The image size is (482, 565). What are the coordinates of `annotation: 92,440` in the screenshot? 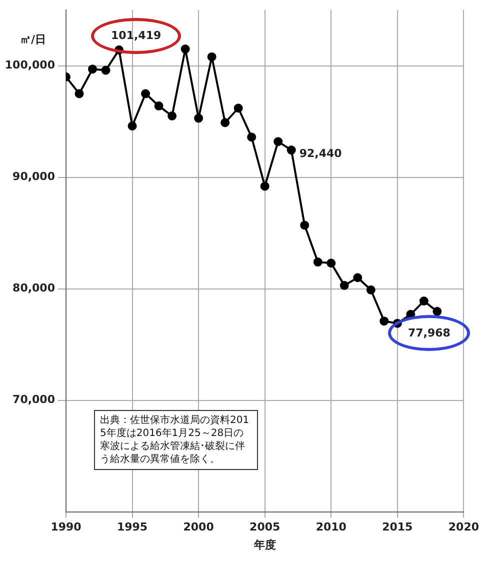 It's located at (320, 153).